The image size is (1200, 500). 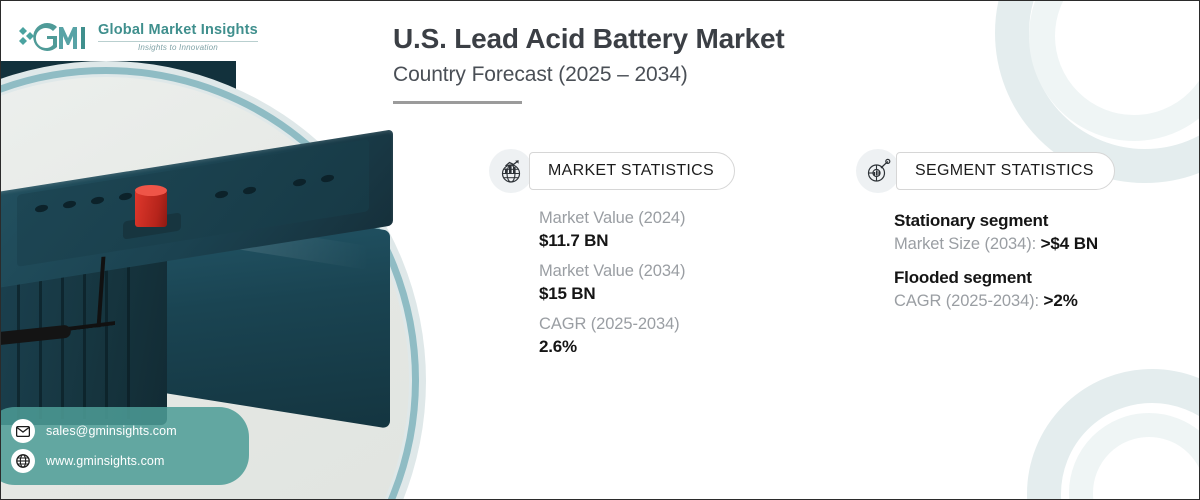 I want to click on contact-email-row: sales@gminsights.com, so click(x=123, y=431).